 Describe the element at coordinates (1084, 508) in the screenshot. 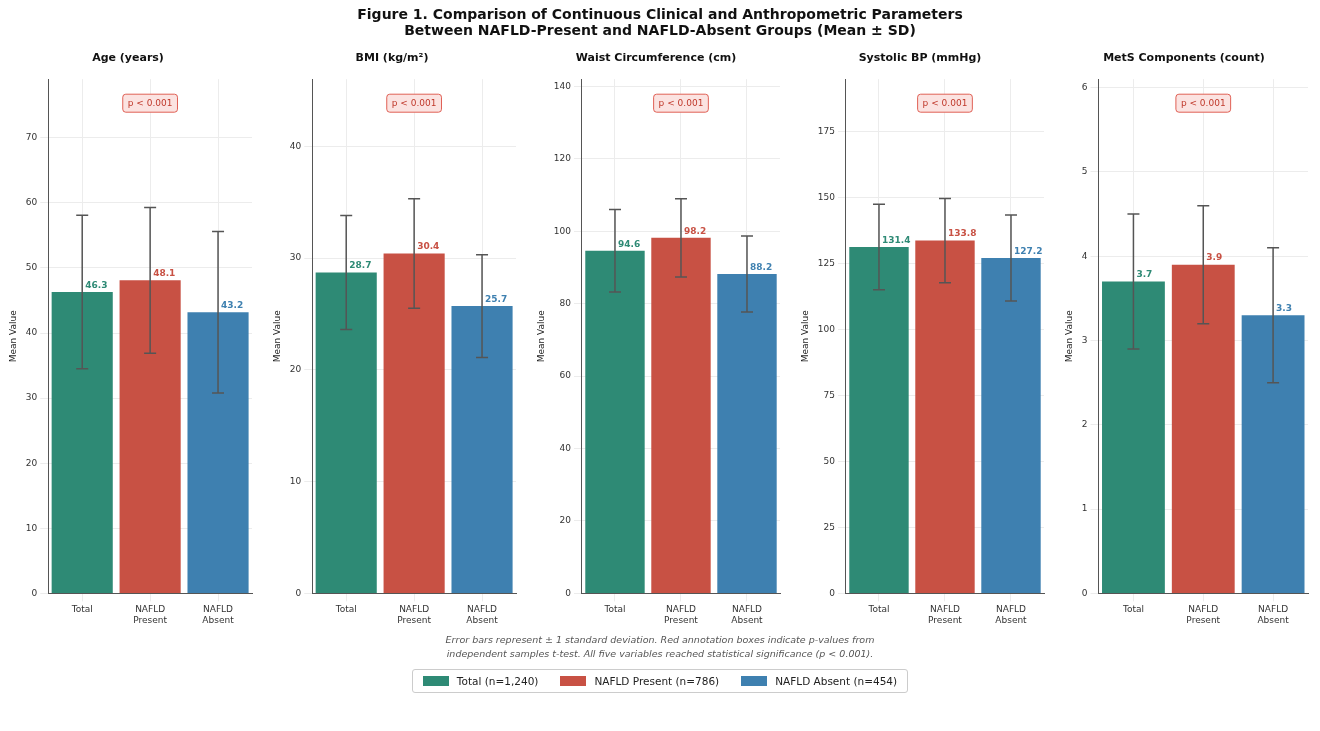

I see `y-tick-label: 1` at that location.